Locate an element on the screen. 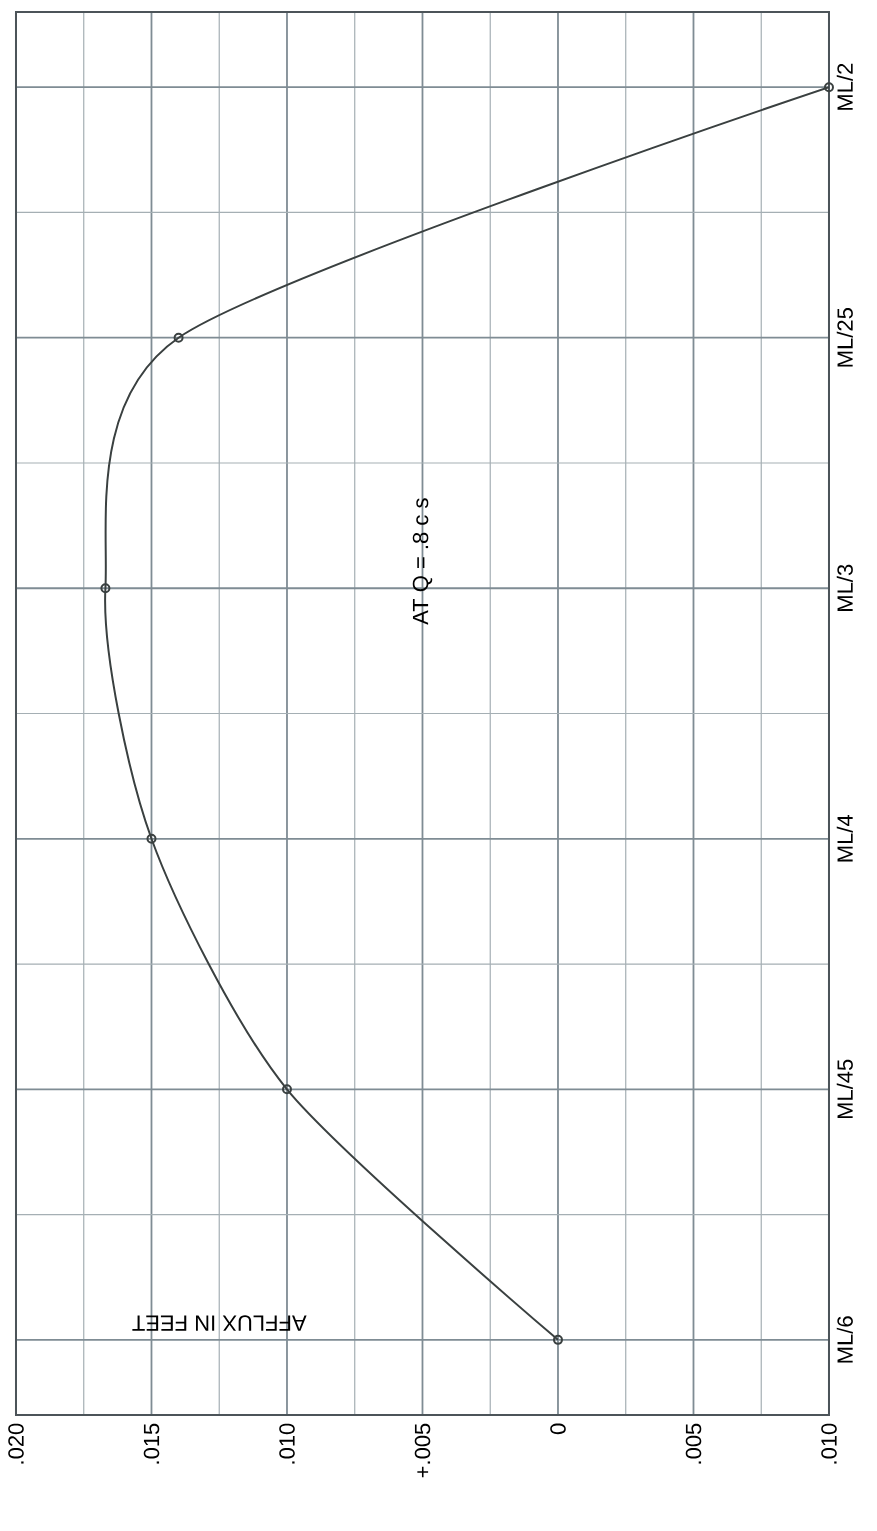  x-tick-label: .015 is located at coordinates (151, 1443).